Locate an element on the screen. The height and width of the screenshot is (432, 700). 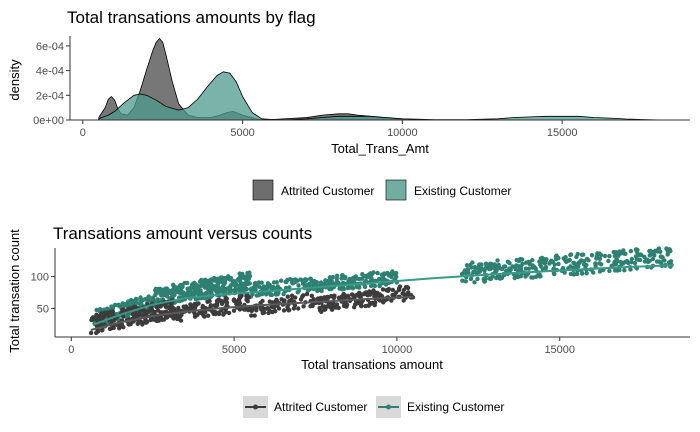
scatter-x-tick-label: 10000 is located at coordinates (397, 350).